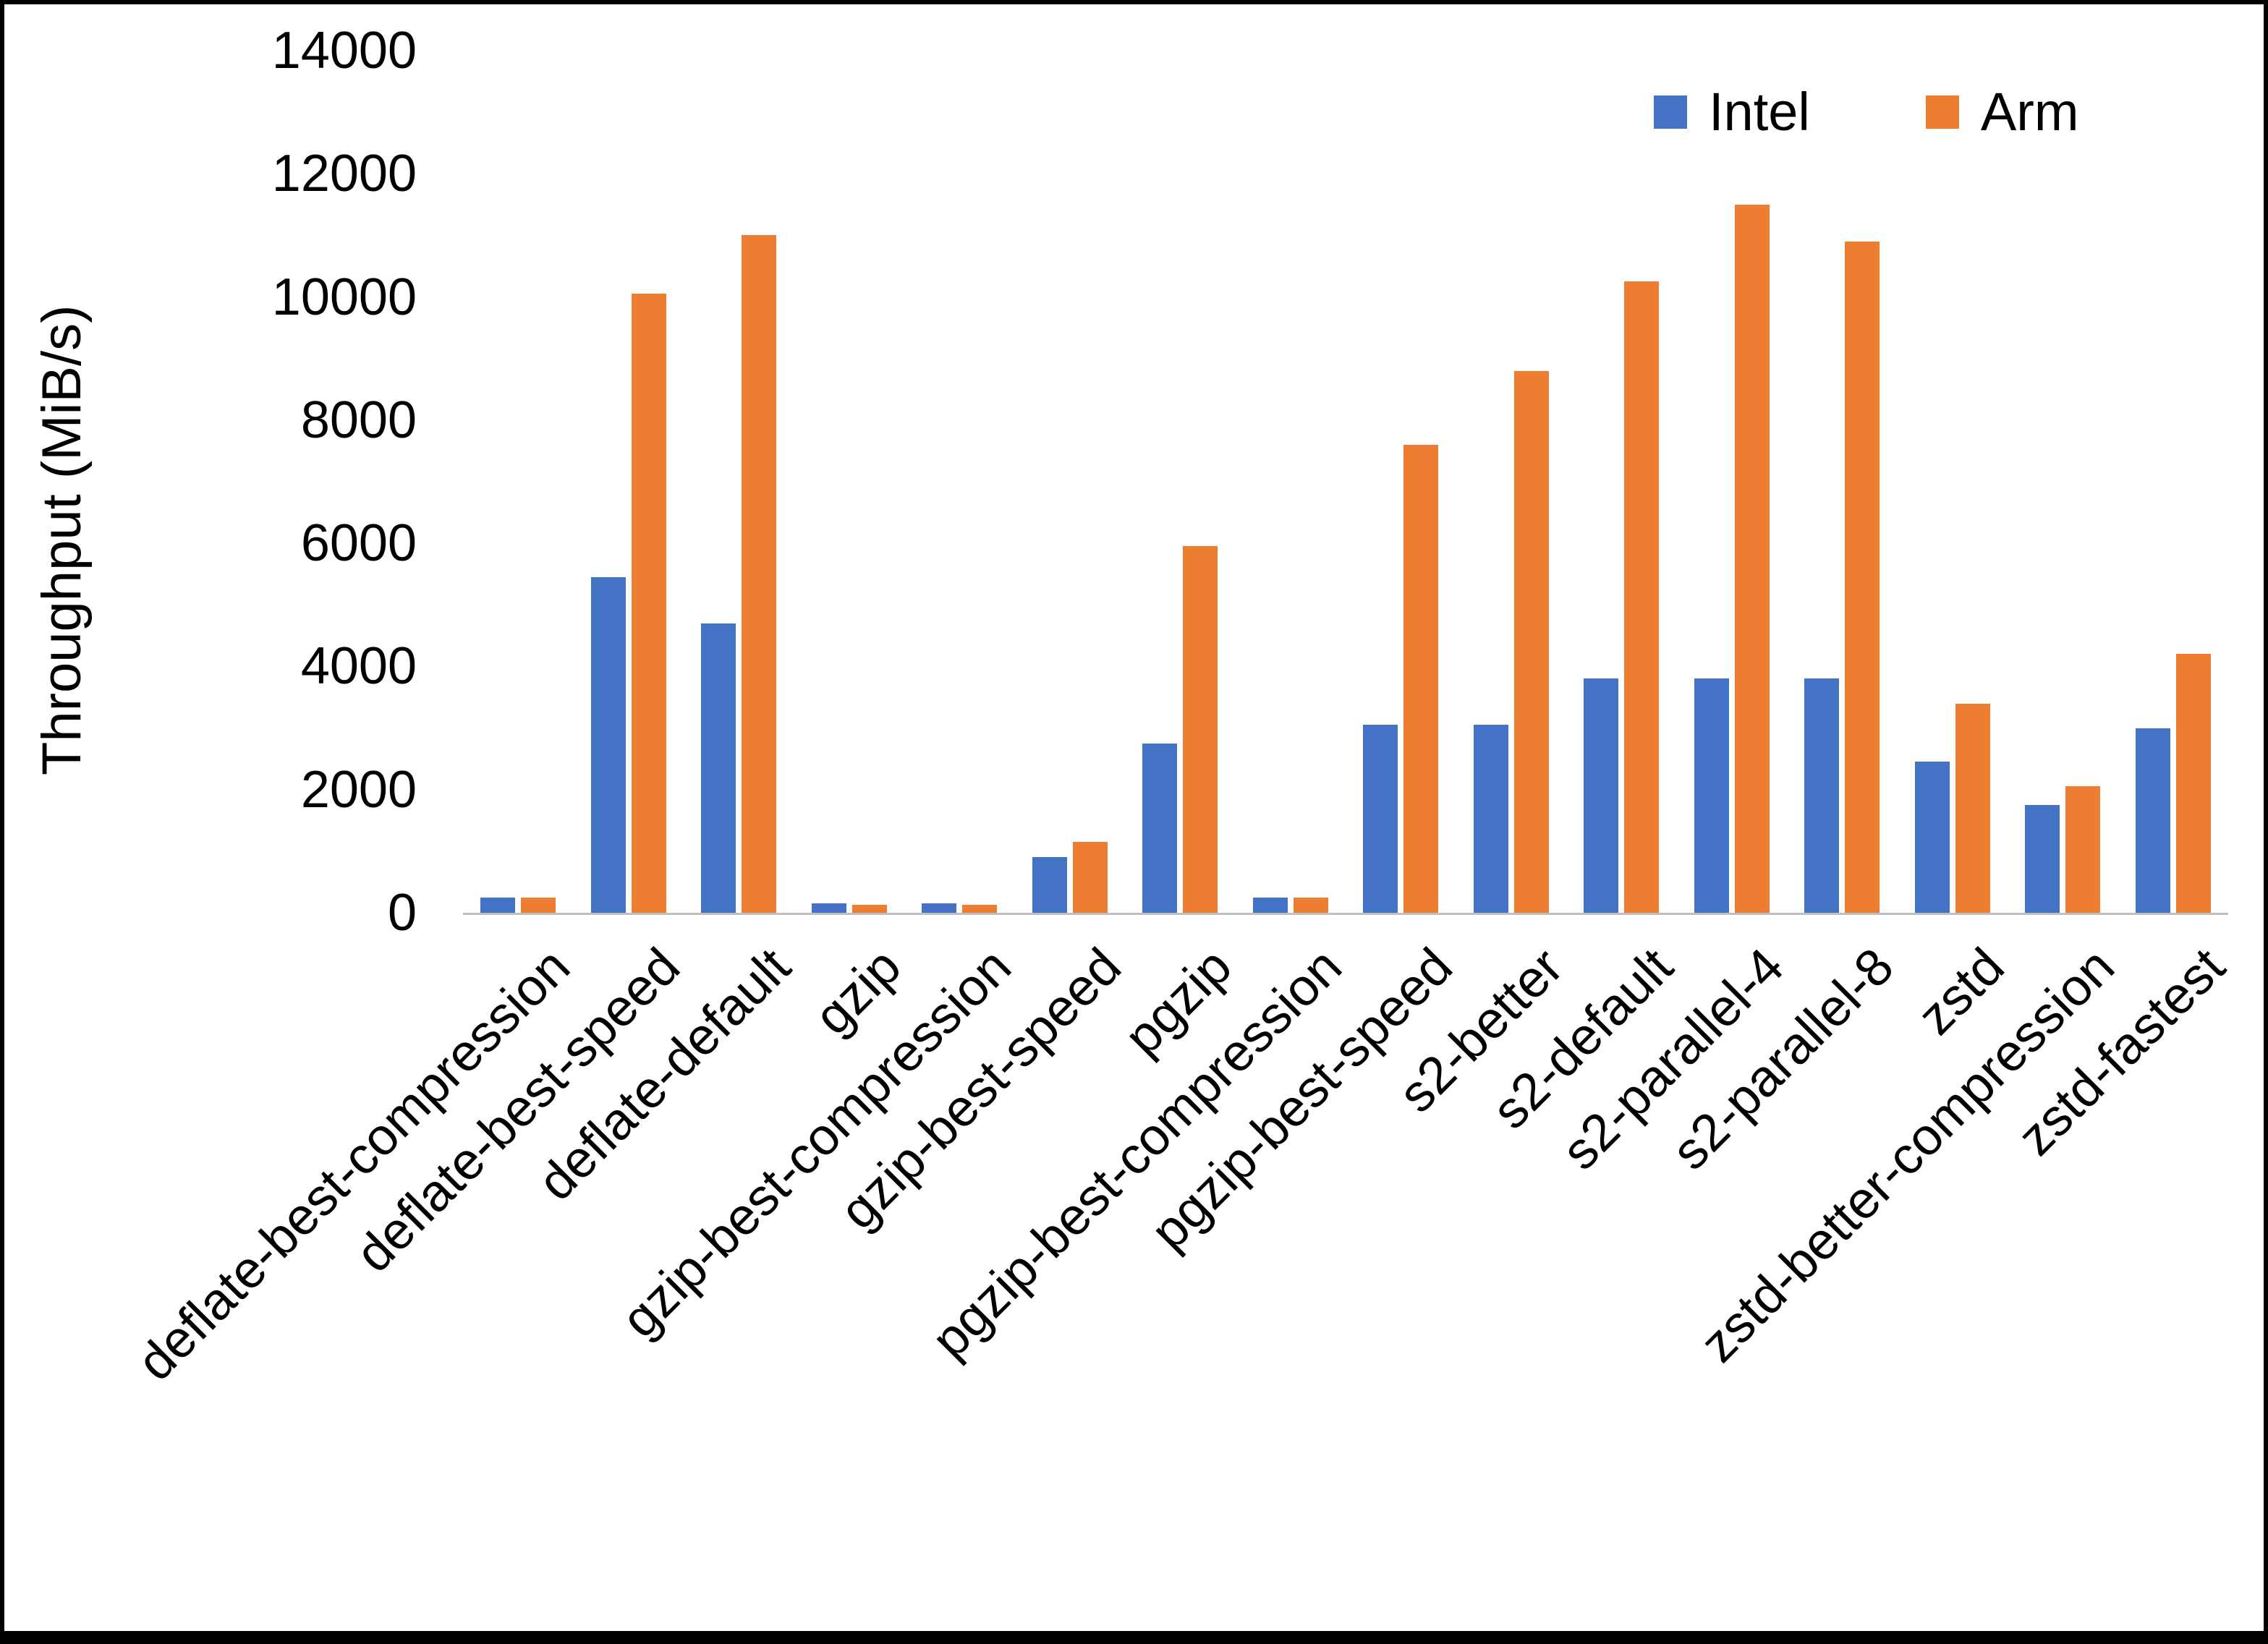 Image resolution: width=2268 pixels, height=1644 pixels. I want to click on x-axis-line, so click(1345, 914).